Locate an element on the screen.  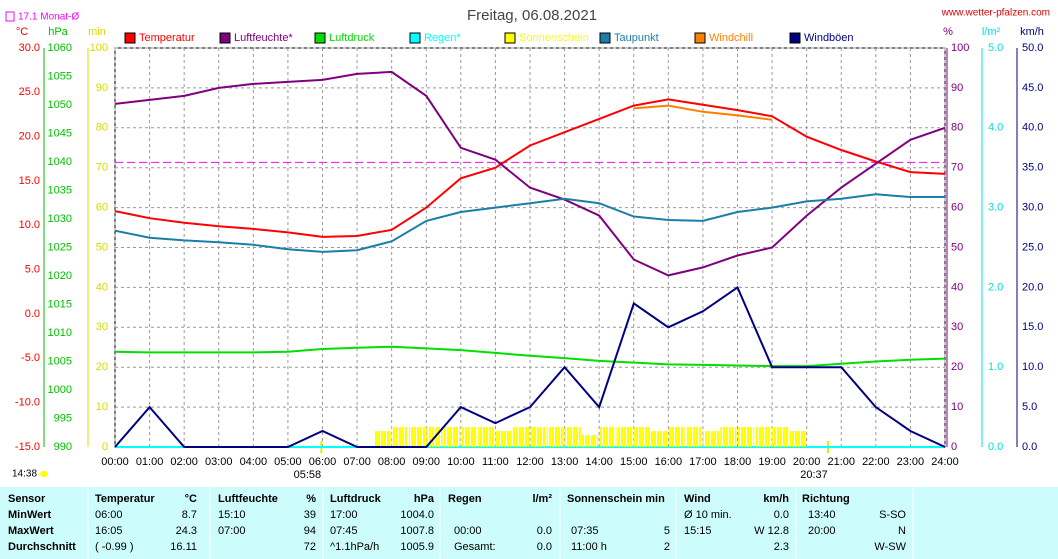
y-tick-label: 1055 is located at coordinates (60, 76).